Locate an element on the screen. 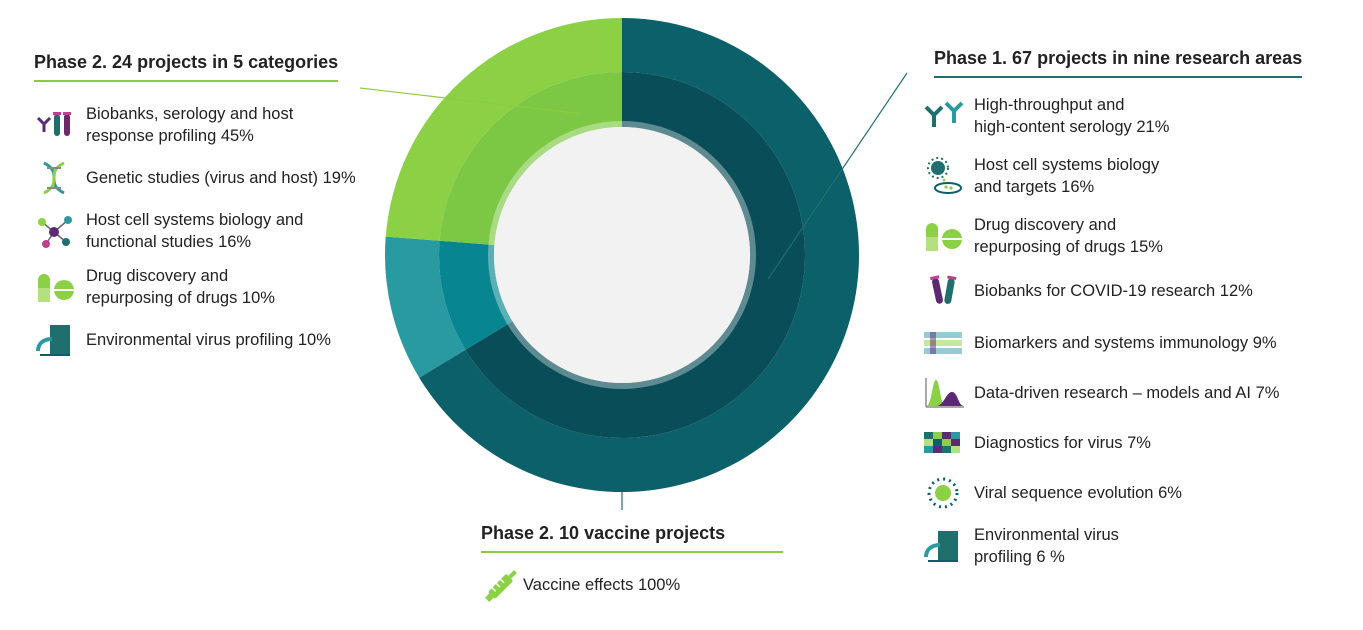 The height and width of the screenshot is (630, 1363). legend-item-biomarkers: Biomarkers and systems immunology 9% is located at coordinates (1100, 343).